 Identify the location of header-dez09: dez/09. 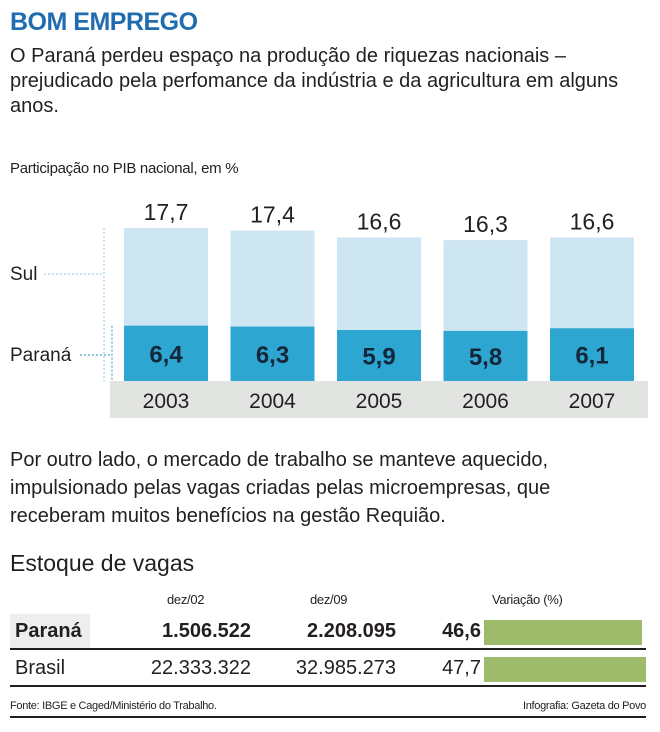
(329, 599).